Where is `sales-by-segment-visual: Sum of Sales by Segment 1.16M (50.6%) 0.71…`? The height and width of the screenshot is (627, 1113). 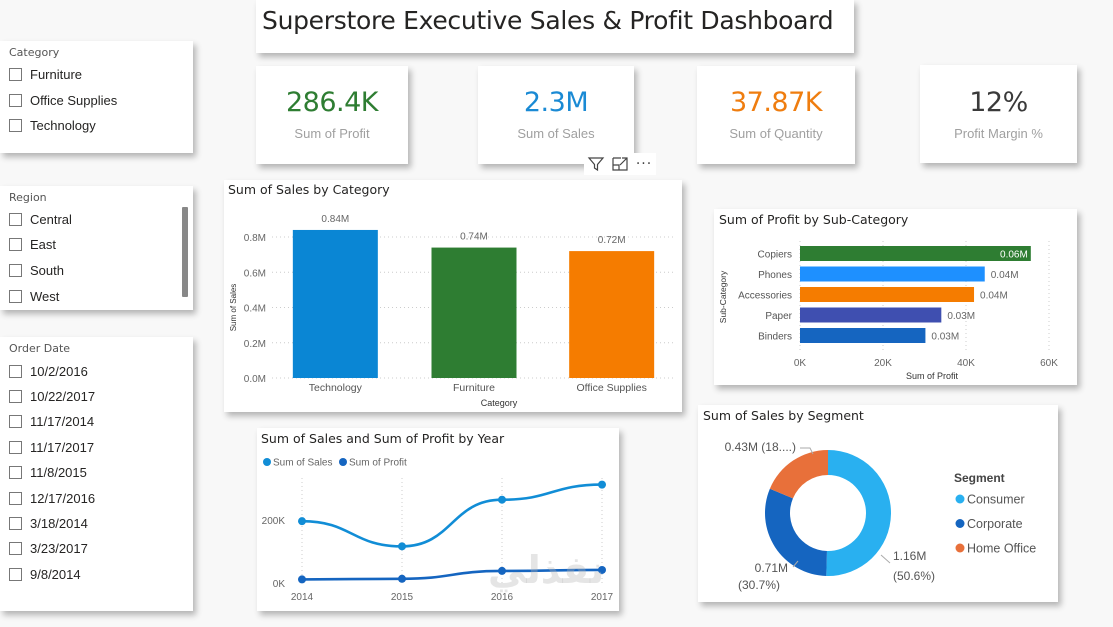 sales-by-segment-visual: Sum of Sales by Segment 1.16M (50.6%) 0.71… is located at coordinates (878, 503).